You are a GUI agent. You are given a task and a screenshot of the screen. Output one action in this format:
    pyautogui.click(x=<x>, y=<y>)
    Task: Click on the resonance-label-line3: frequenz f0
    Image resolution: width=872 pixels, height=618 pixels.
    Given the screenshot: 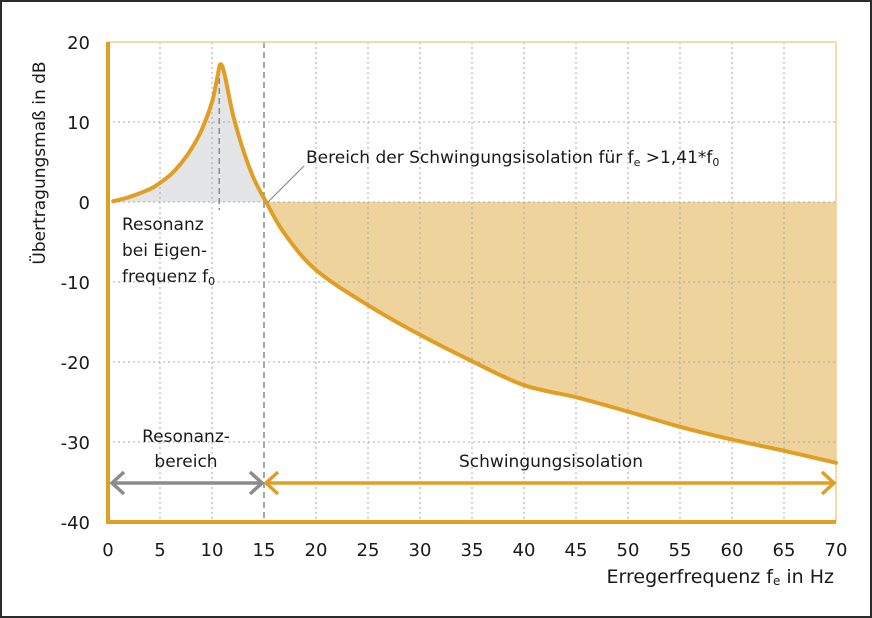 What is the action you would take?
    pyautogui.click(x=168, y=277)
    